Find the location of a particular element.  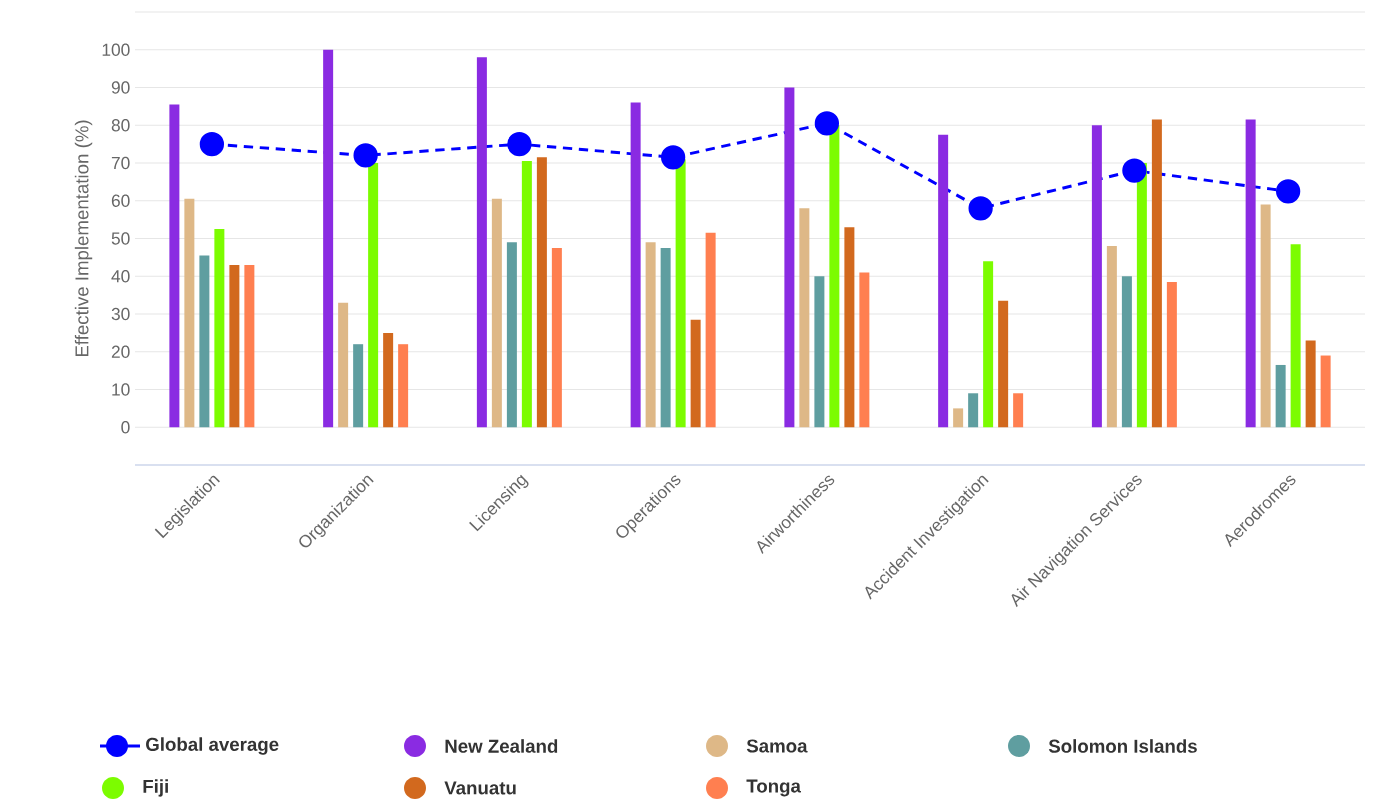

y-tick-label: 80 is located at coordinates (120, 125).